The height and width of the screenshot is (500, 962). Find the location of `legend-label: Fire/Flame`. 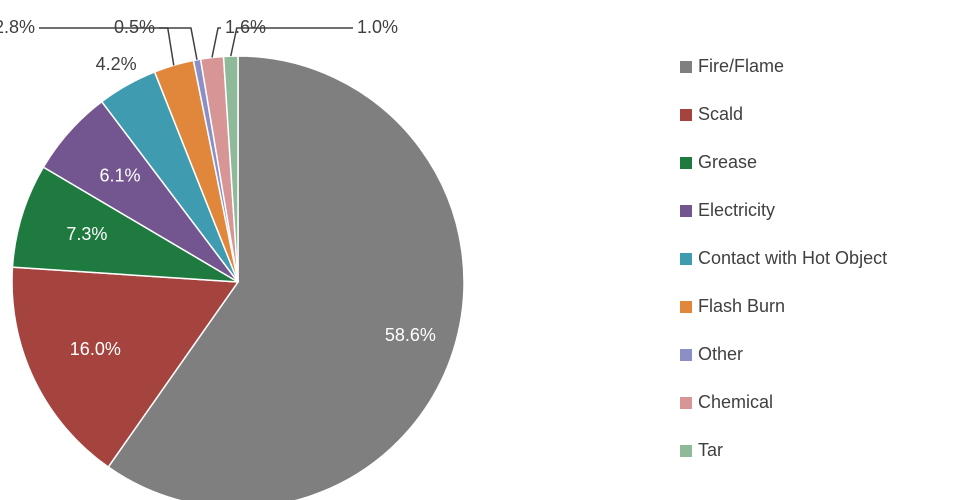

legend-label: Fire/Flame is located at coordinates (741, 66).